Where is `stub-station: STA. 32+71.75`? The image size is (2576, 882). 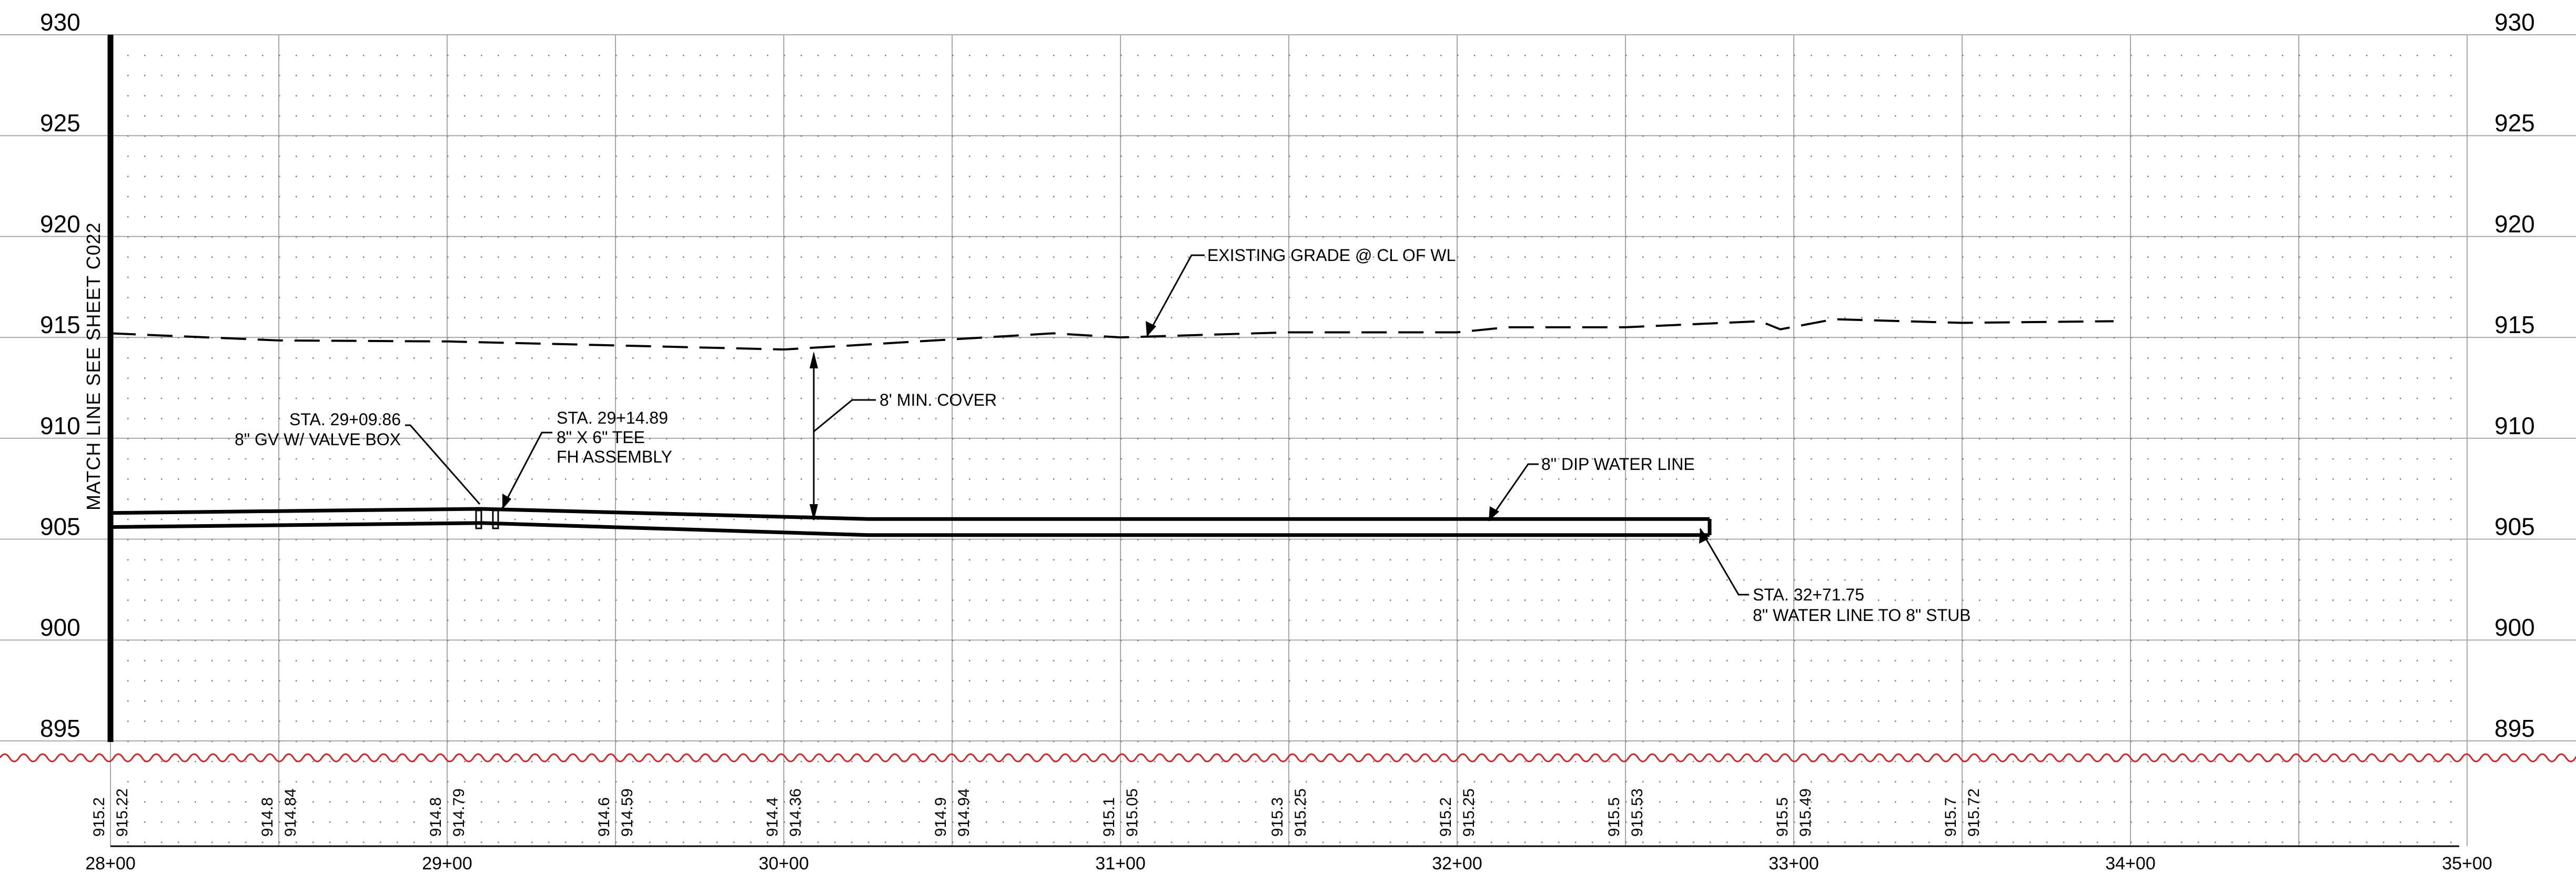 stub-station: STA. 32+71.75 is located at coordinates (1808, 594).